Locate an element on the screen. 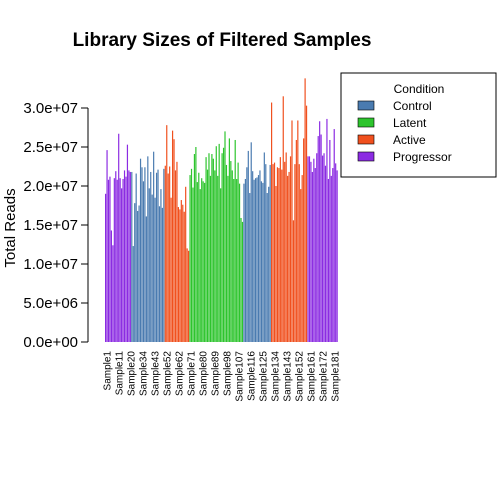 Image resolution: width=500 pixels, height=500 pixels. x-tick-label: Sample89 is located at coordinates (216, 373).